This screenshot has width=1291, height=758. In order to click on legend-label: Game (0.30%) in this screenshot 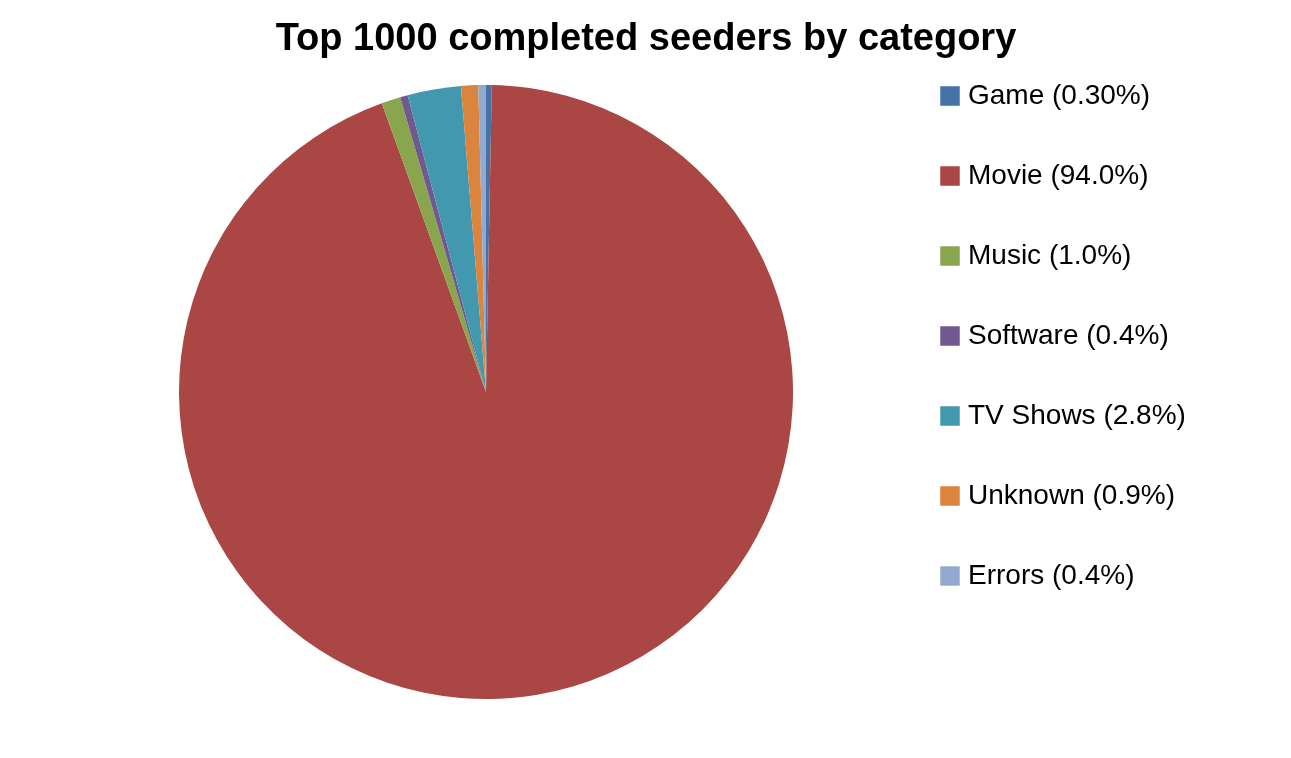, I will do `click(1059, 94)`.